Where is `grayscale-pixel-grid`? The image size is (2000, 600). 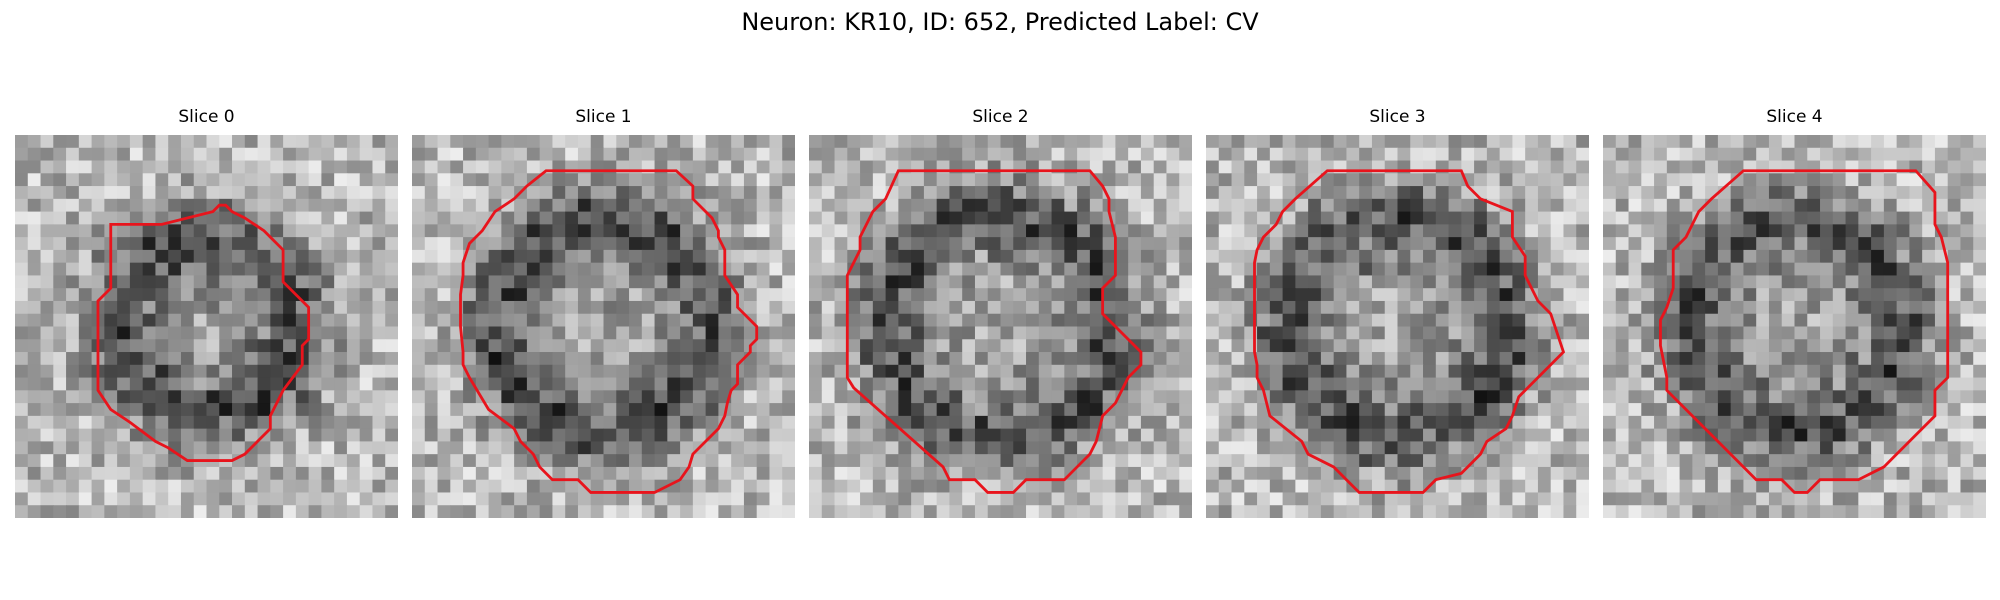 grayscale-pixel-grid is located at coordinates (206, 326).